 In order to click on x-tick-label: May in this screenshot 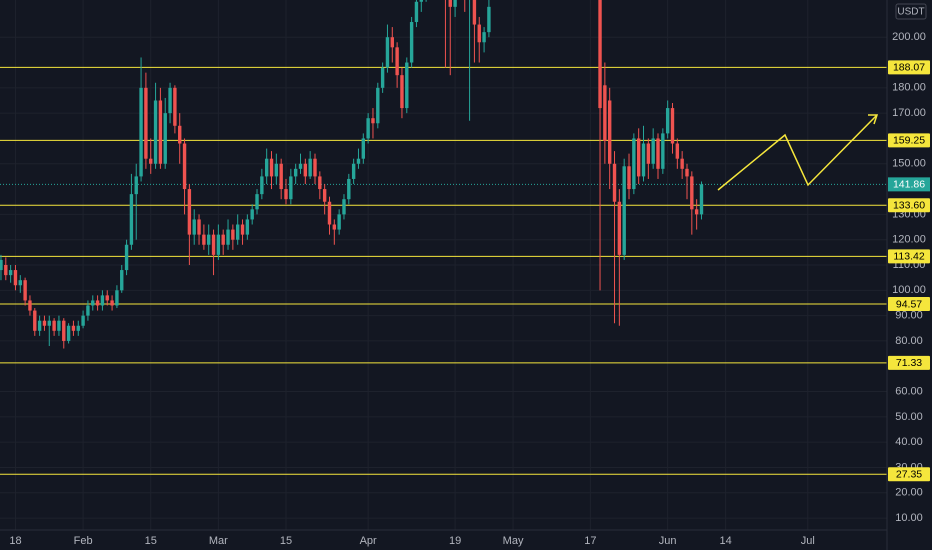, I will do `click(513, 541)`.